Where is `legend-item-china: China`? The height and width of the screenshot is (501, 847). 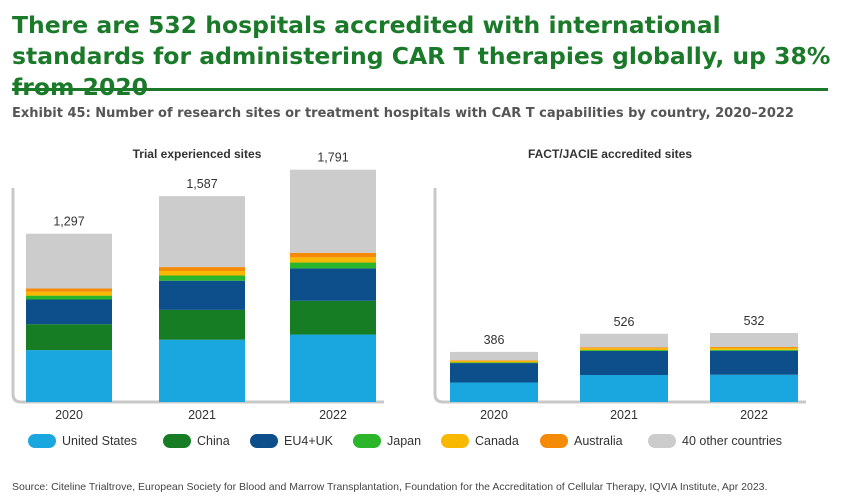
legend-item-china: China is located at coordinates (196, 441).